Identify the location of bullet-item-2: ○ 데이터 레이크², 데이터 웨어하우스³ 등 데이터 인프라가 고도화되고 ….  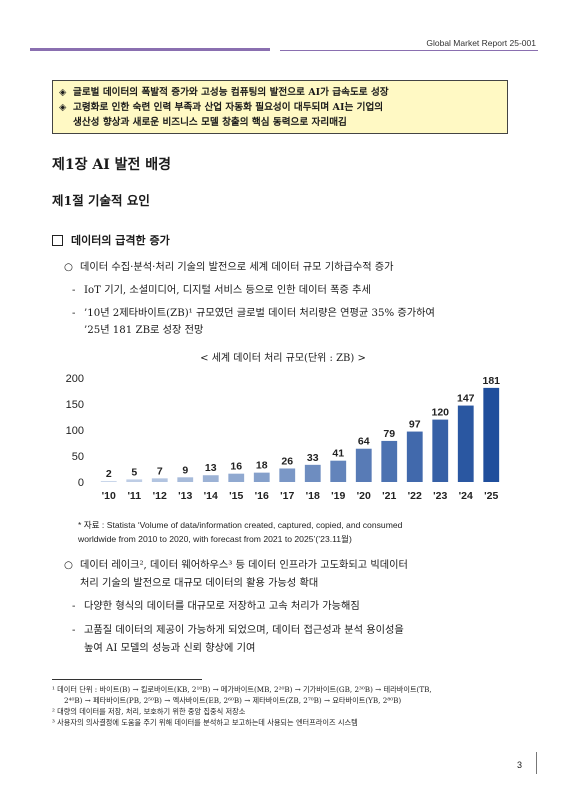
(236, 565).